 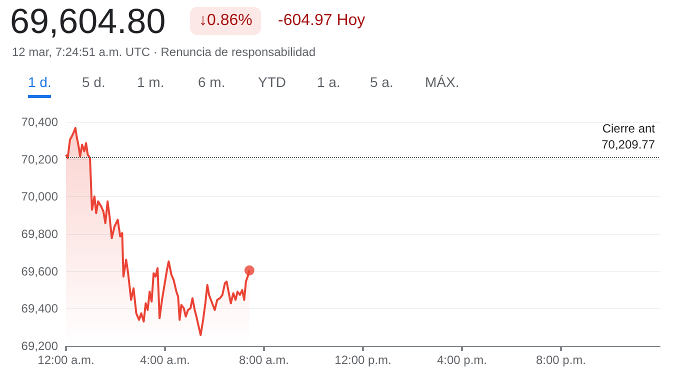 I want to click on text: ↓0.86%, so click(x=226, y=21).